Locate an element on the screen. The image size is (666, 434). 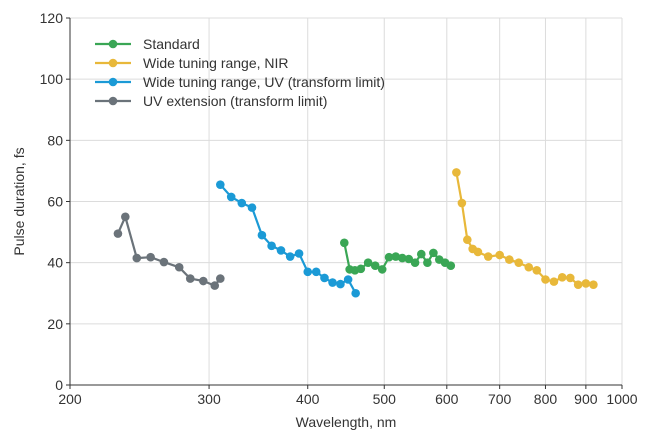
legend-item: Wide tuning range, NIR is located at coordinates (192, 63).